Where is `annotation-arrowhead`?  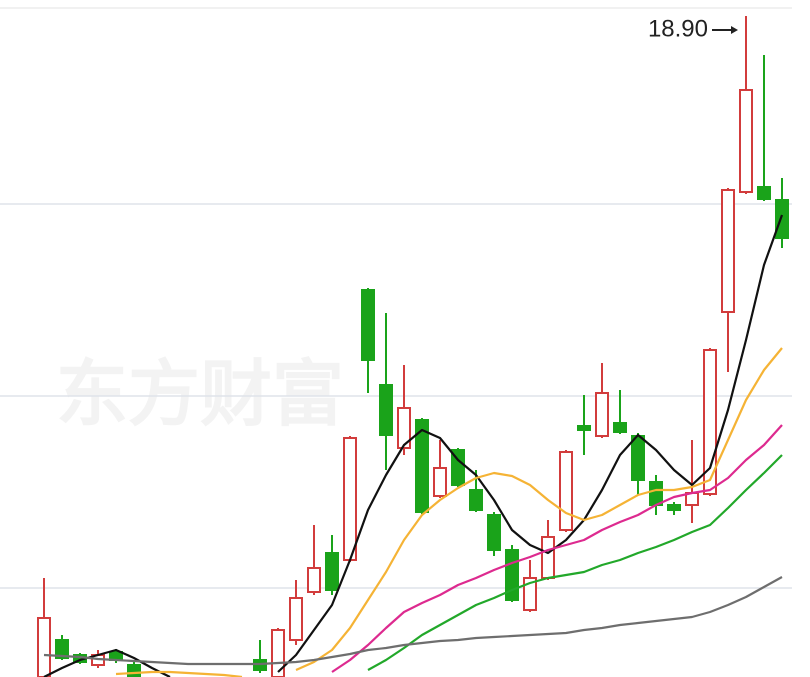 annotation-arrowhead is located at coordinates (734, 30).